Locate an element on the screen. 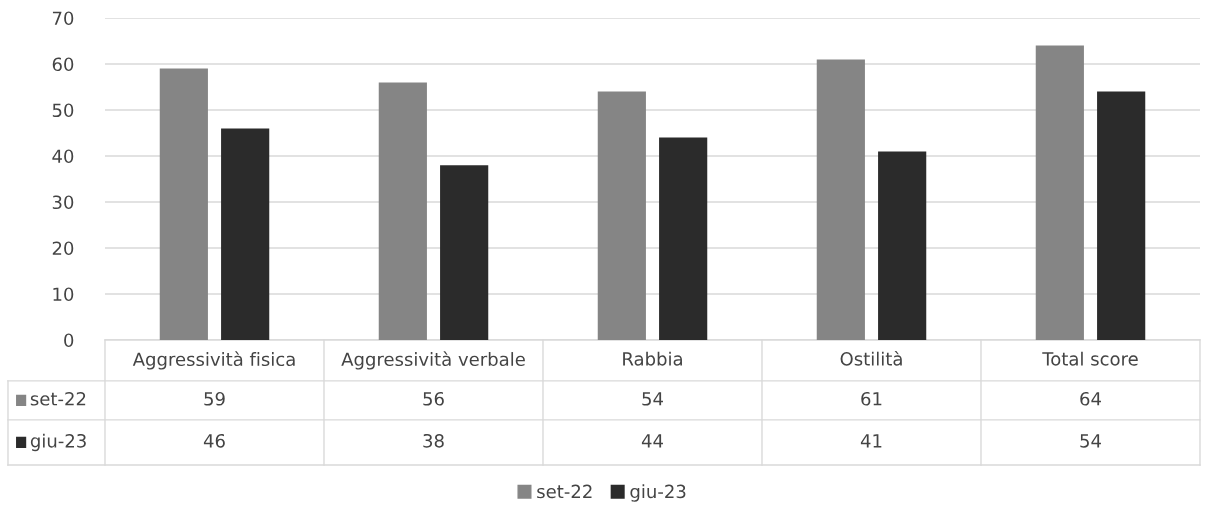 The width and height of the screenshot is (1205, 518). x-tick-label: Rabbia is located at coordinates (652, 358).